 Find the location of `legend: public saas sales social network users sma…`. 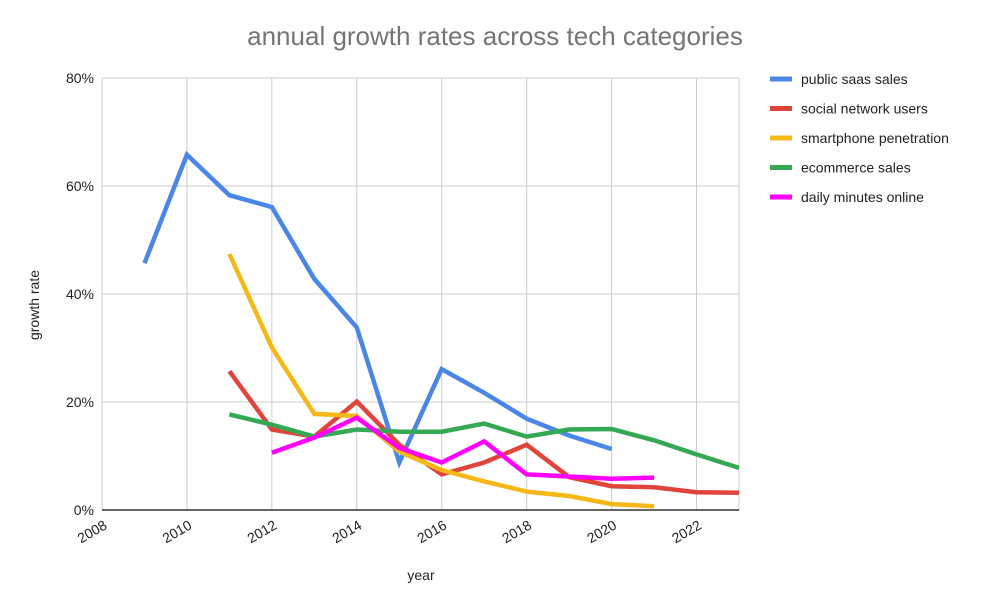

legend: public saas sales social network users sma… is located at coordinates (859, 138).